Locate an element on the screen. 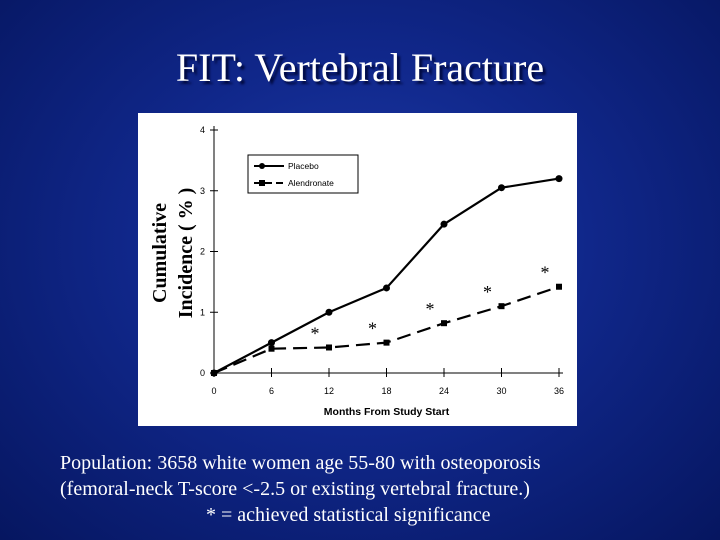 The image size is (720, 540). x-tick-label: 24 is located at coordinates (444, 391).